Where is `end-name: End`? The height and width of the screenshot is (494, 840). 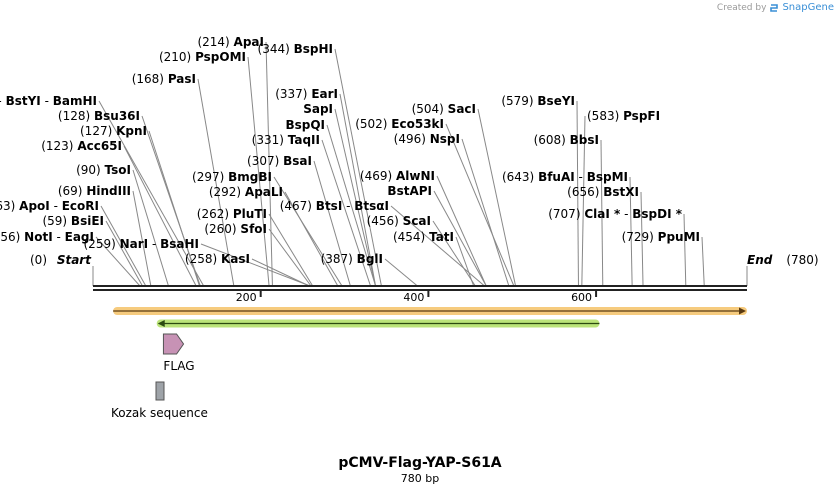 end-name: End is located at coordinates (760, 260).